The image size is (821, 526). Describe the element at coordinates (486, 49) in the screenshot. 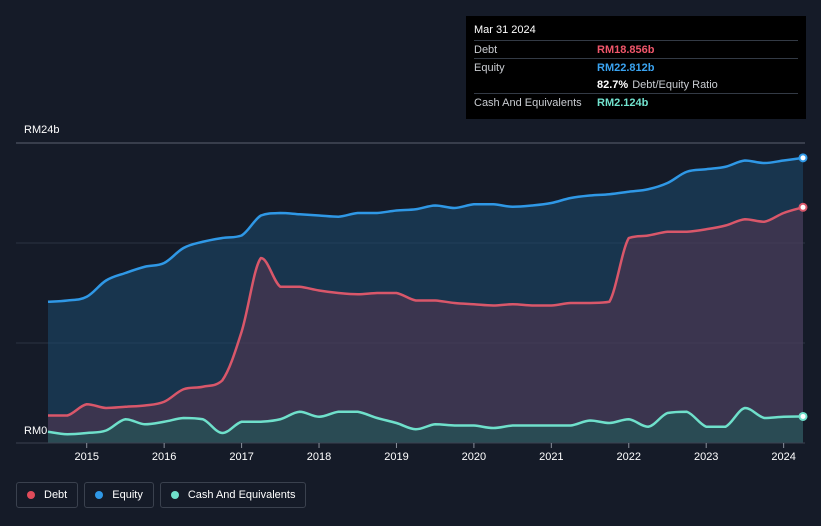

I see `tooltip-debt-label: Debt` at that location.